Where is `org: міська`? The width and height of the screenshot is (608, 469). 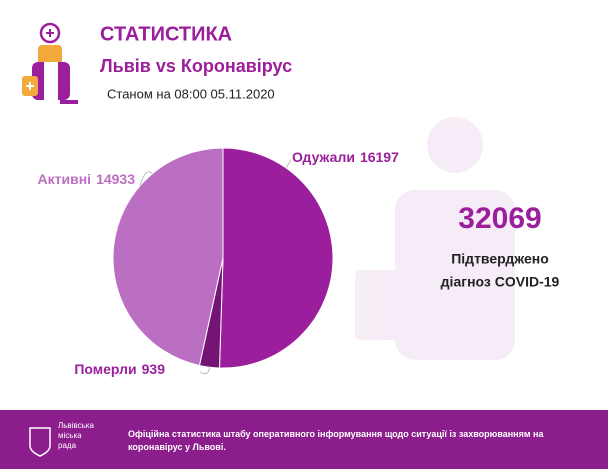 org: міська is located at coordinates (70, 435).